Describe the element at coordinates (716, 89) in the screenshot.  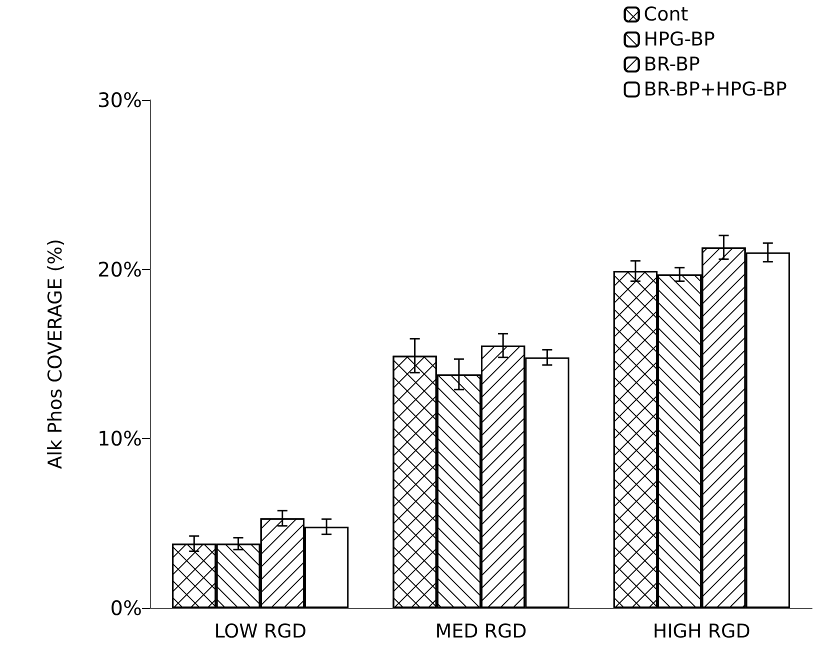
I see `legend-label: BR-BP+HPG-BP` at that location.